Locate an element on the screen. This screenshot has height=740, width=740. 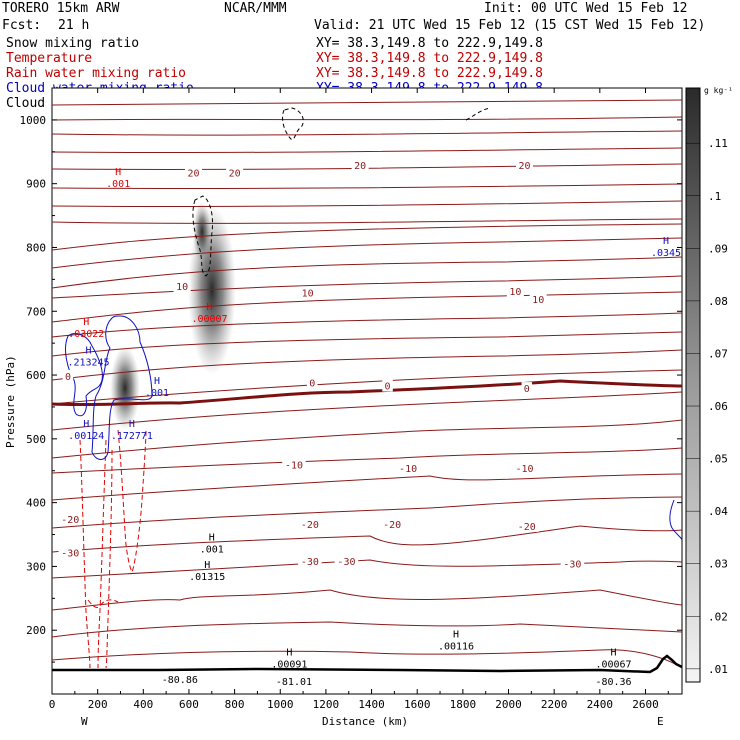
cloud-max-label: .213245 is located at coordinates (88, 363).